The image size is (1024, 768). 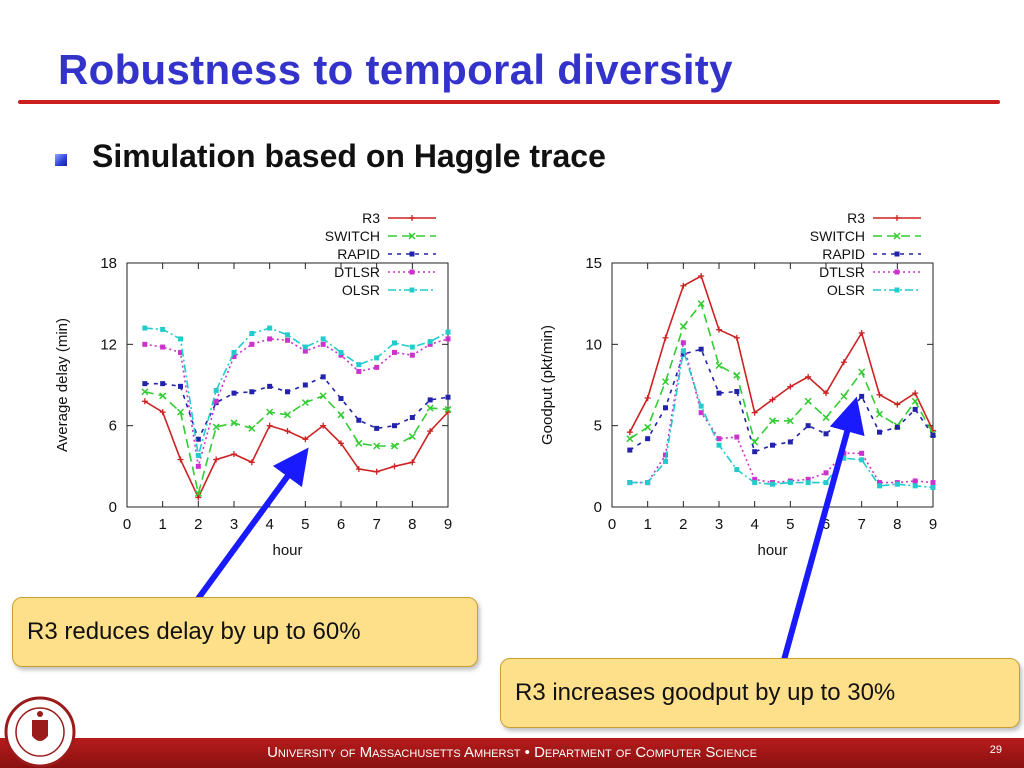 I want to click on university-seal-icon, so click(x=40, y=732).